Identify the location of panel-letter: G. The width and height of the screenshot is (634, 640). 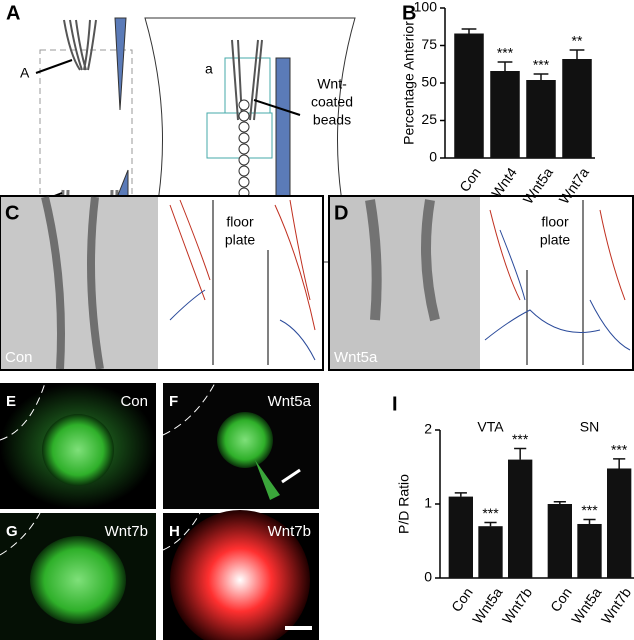
(12, 531).